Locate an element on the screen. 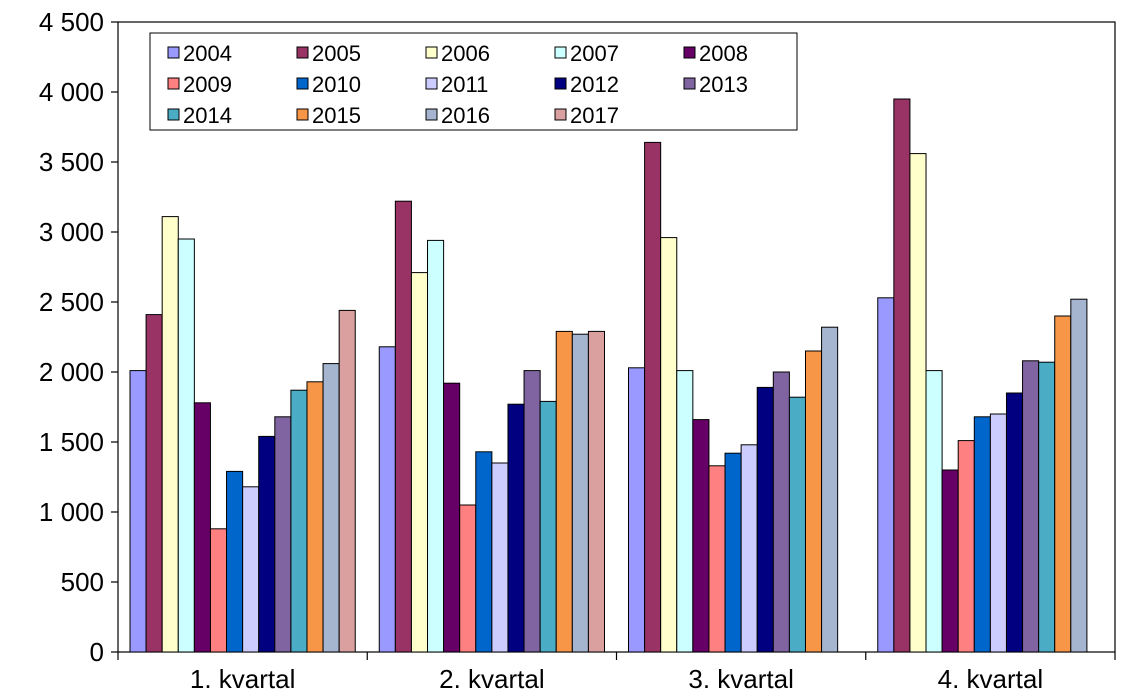  bar-2010-4-kvartal is located at coordinates (982, 534).